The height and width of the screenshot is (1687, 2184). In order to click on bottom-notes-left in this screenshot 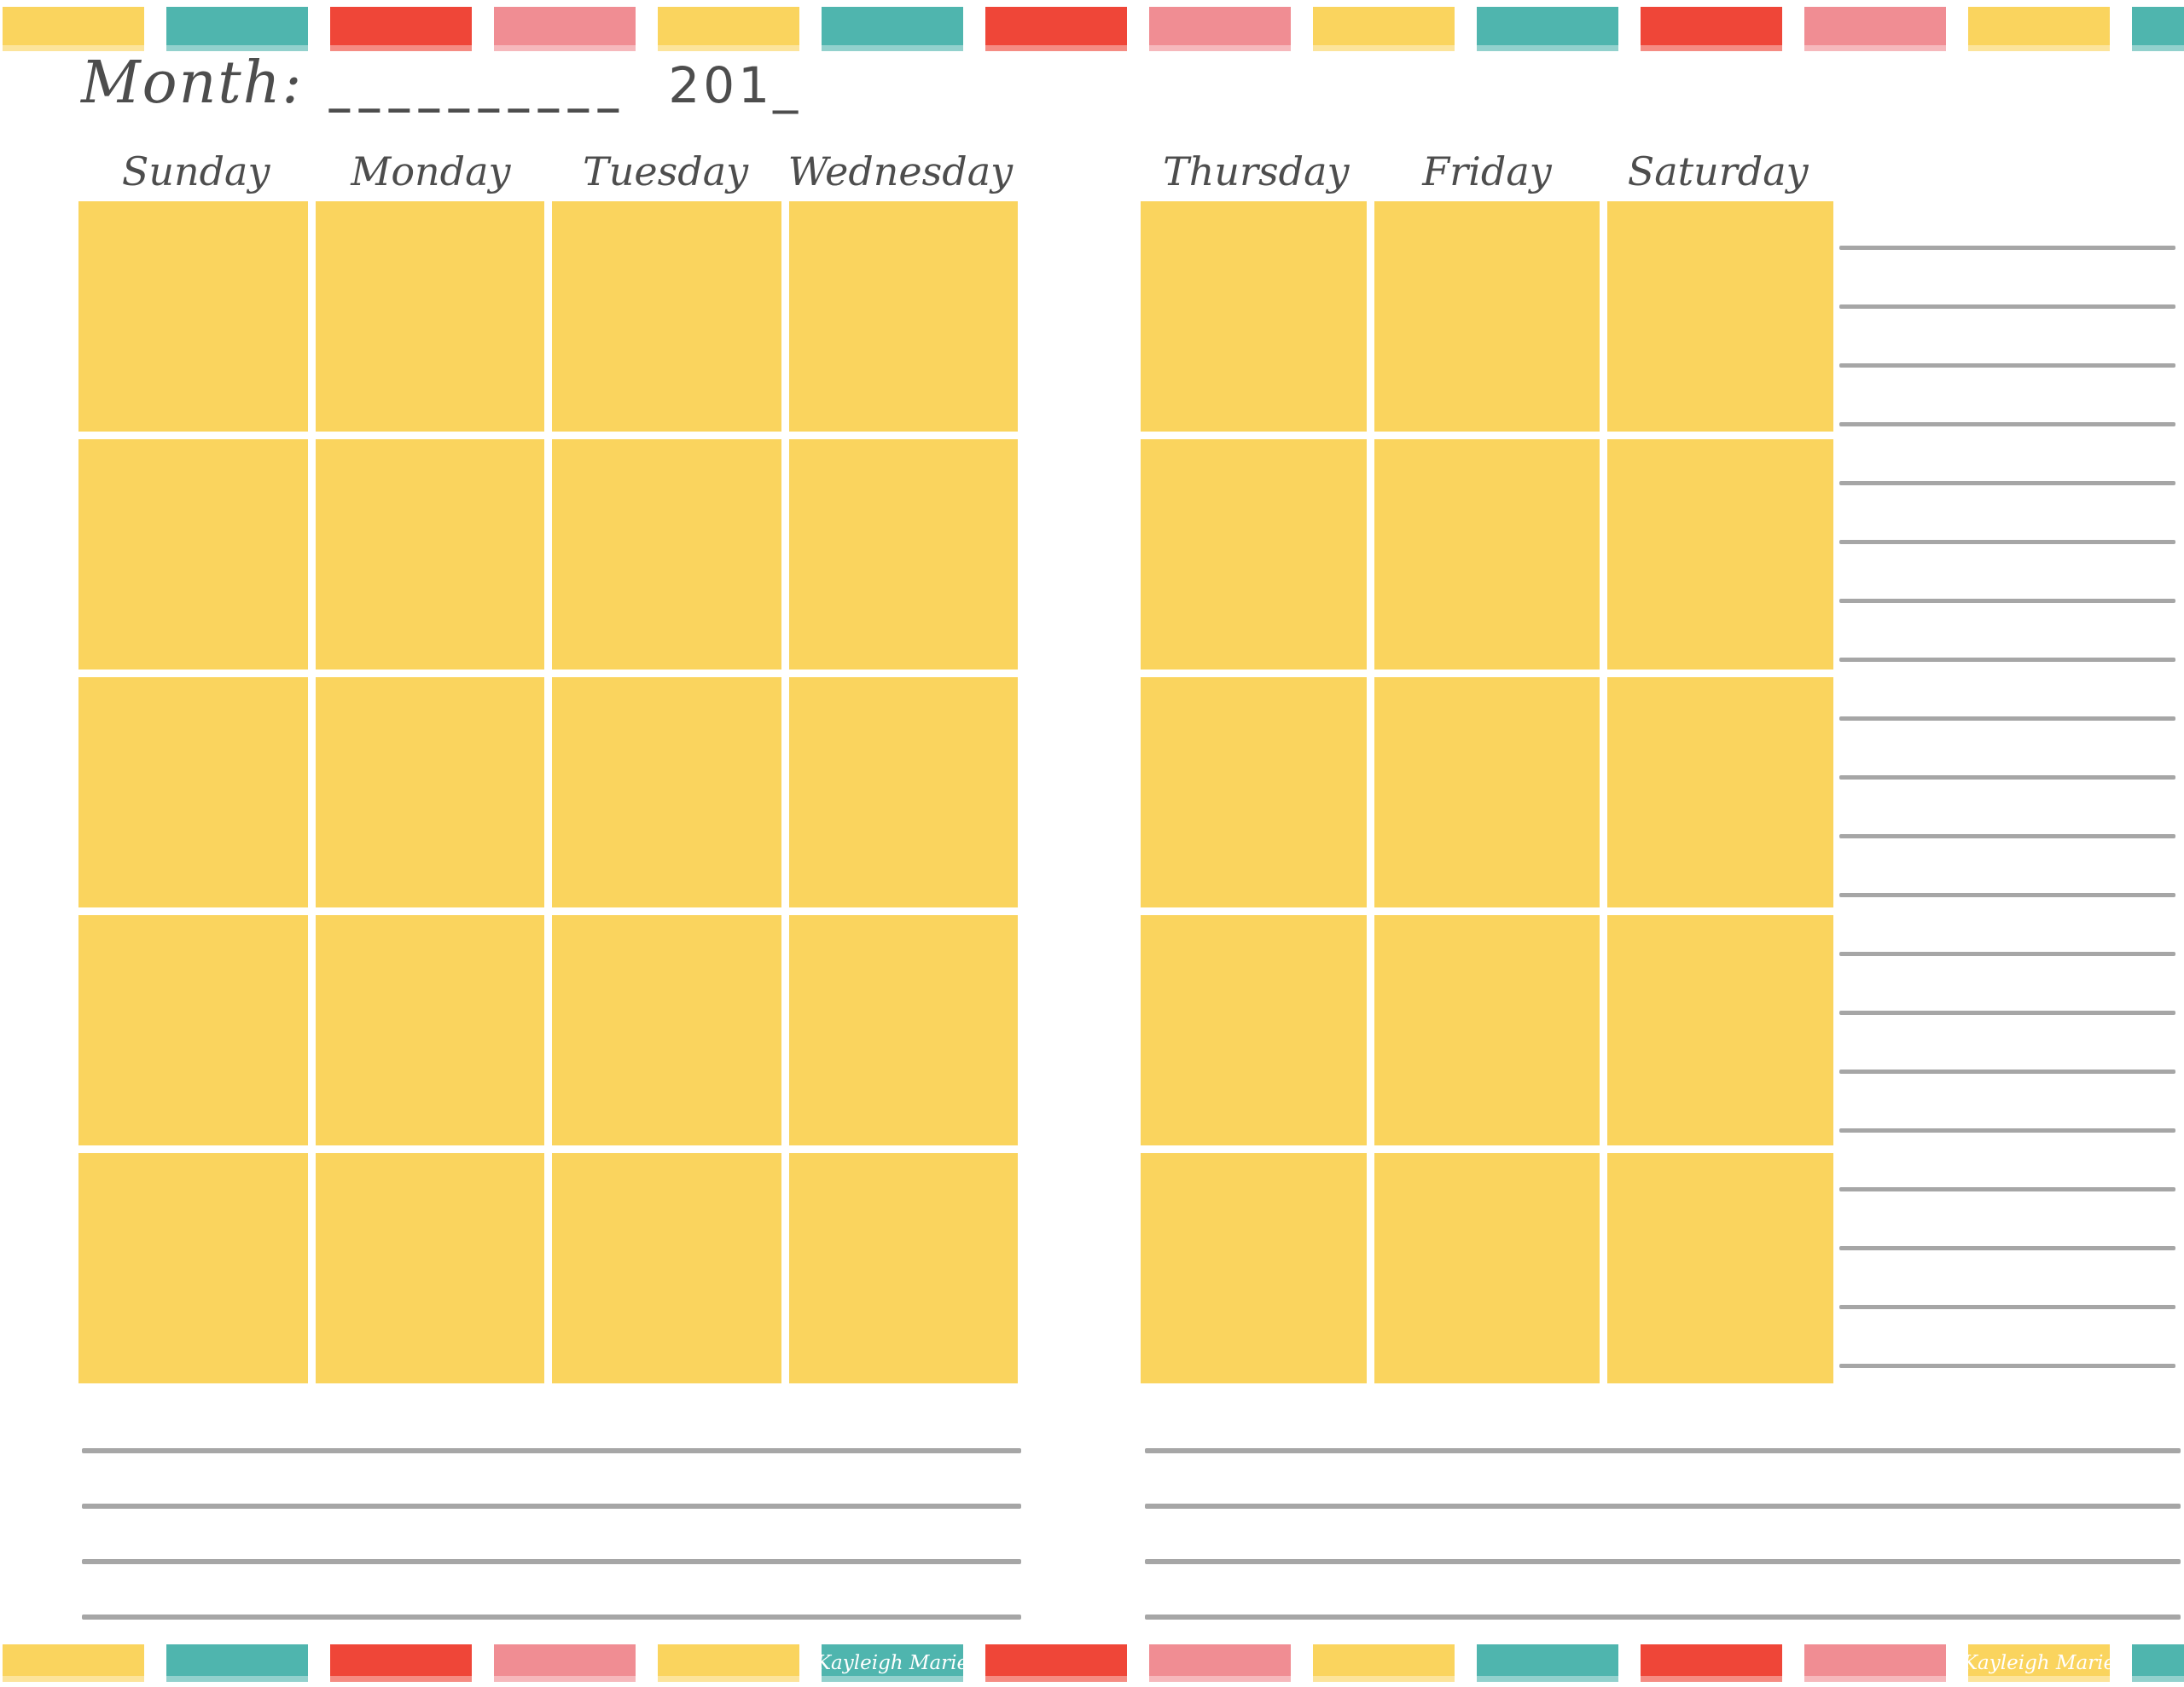, I will do `click(551, 1559)`.